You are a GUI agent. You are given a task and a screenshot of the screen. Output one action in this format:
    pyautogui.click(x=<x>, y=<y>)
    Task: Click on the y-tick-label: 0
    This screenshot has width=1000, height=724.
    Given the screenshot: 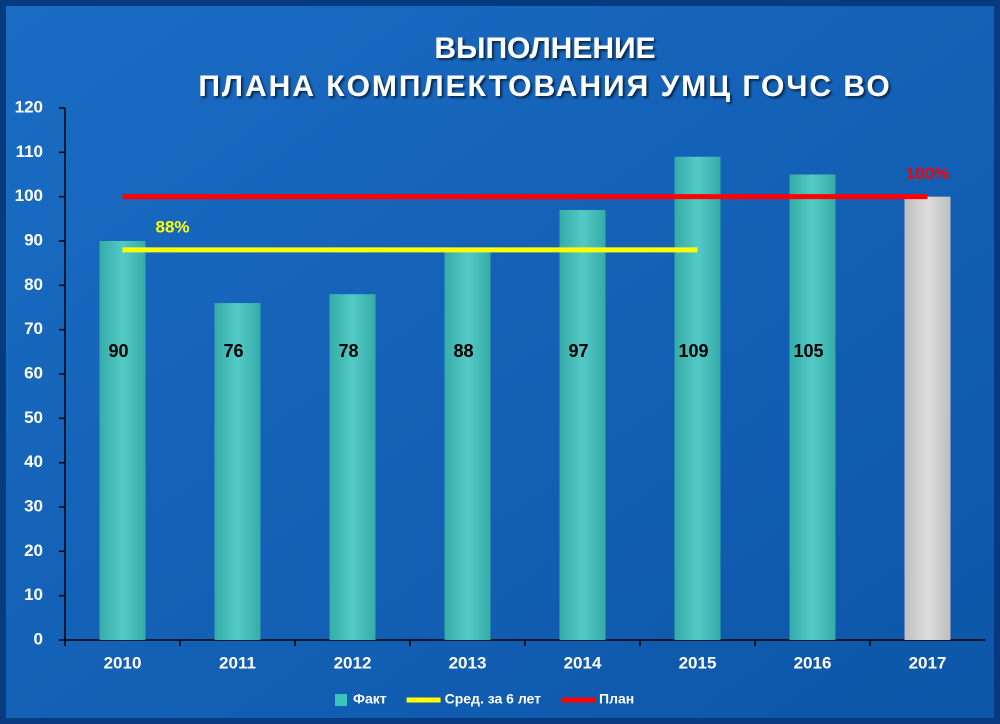 What is the action you would take?
    pyautogui.click(x=38, y=638)
    